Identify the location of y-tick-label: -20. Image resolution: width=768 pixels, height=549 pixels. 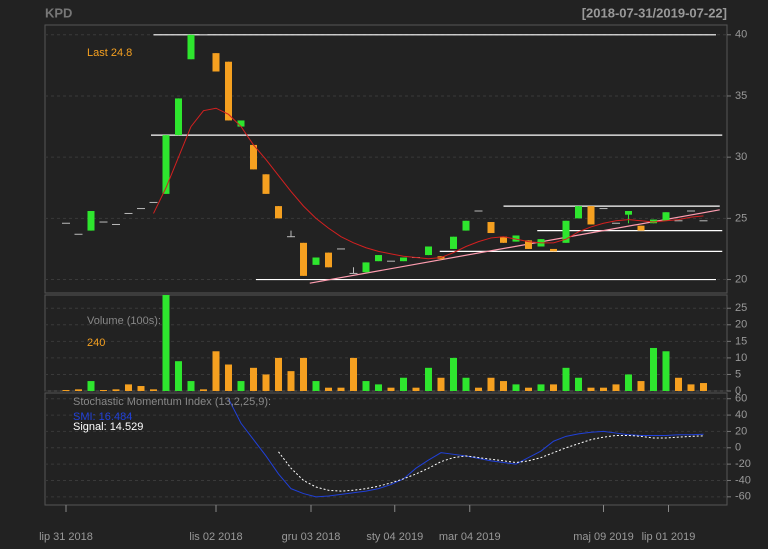
(743, 464).